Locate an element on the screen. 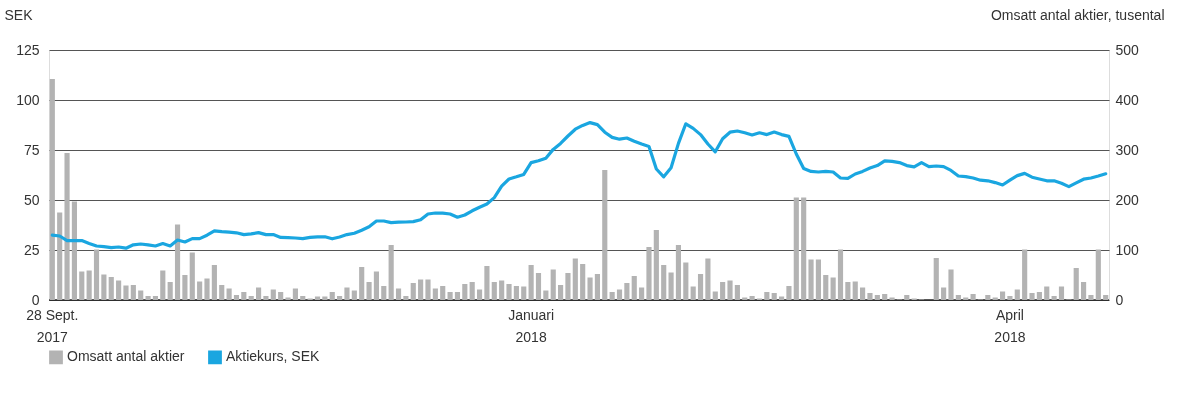 Image resolution: width=1184 pixels, height=408 pixels. y2-axis-title: Omsatt antal aktier, tusental is located at coordinates (1077, 14).